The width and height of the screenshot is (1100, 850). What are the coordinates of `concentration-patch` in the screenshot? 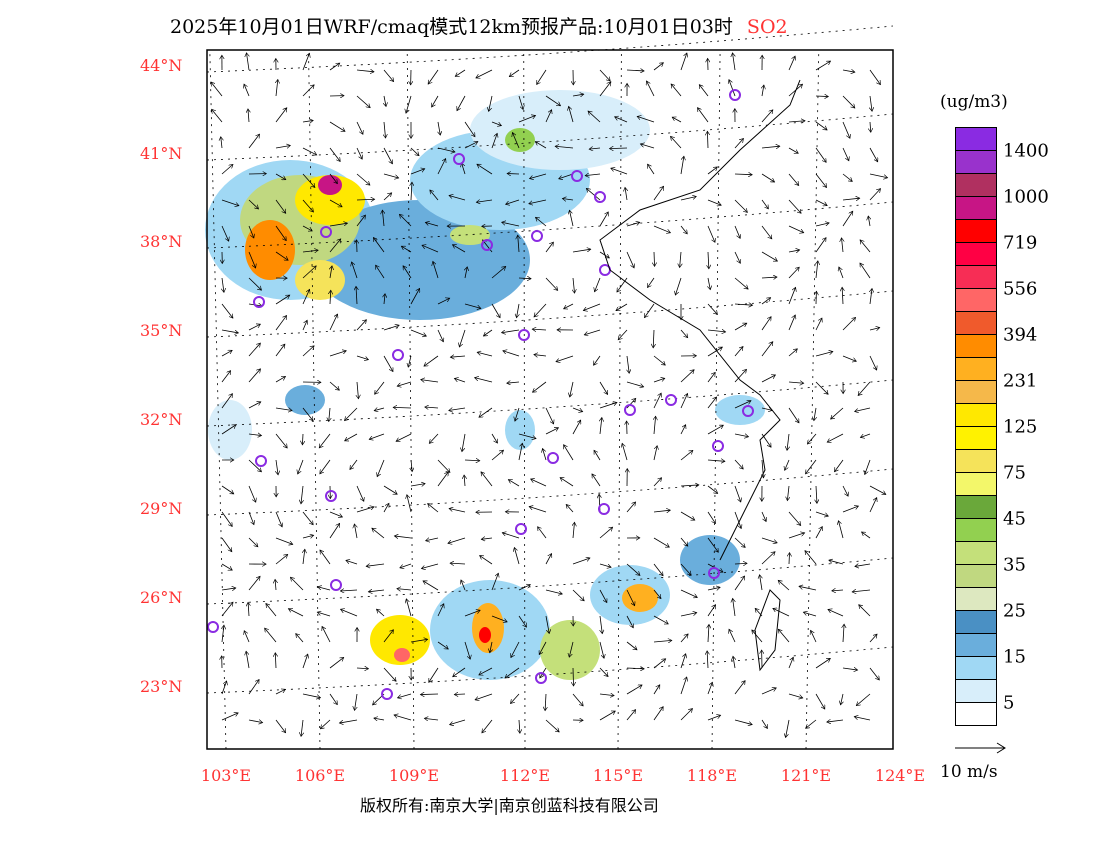 It's located at (570, 650).